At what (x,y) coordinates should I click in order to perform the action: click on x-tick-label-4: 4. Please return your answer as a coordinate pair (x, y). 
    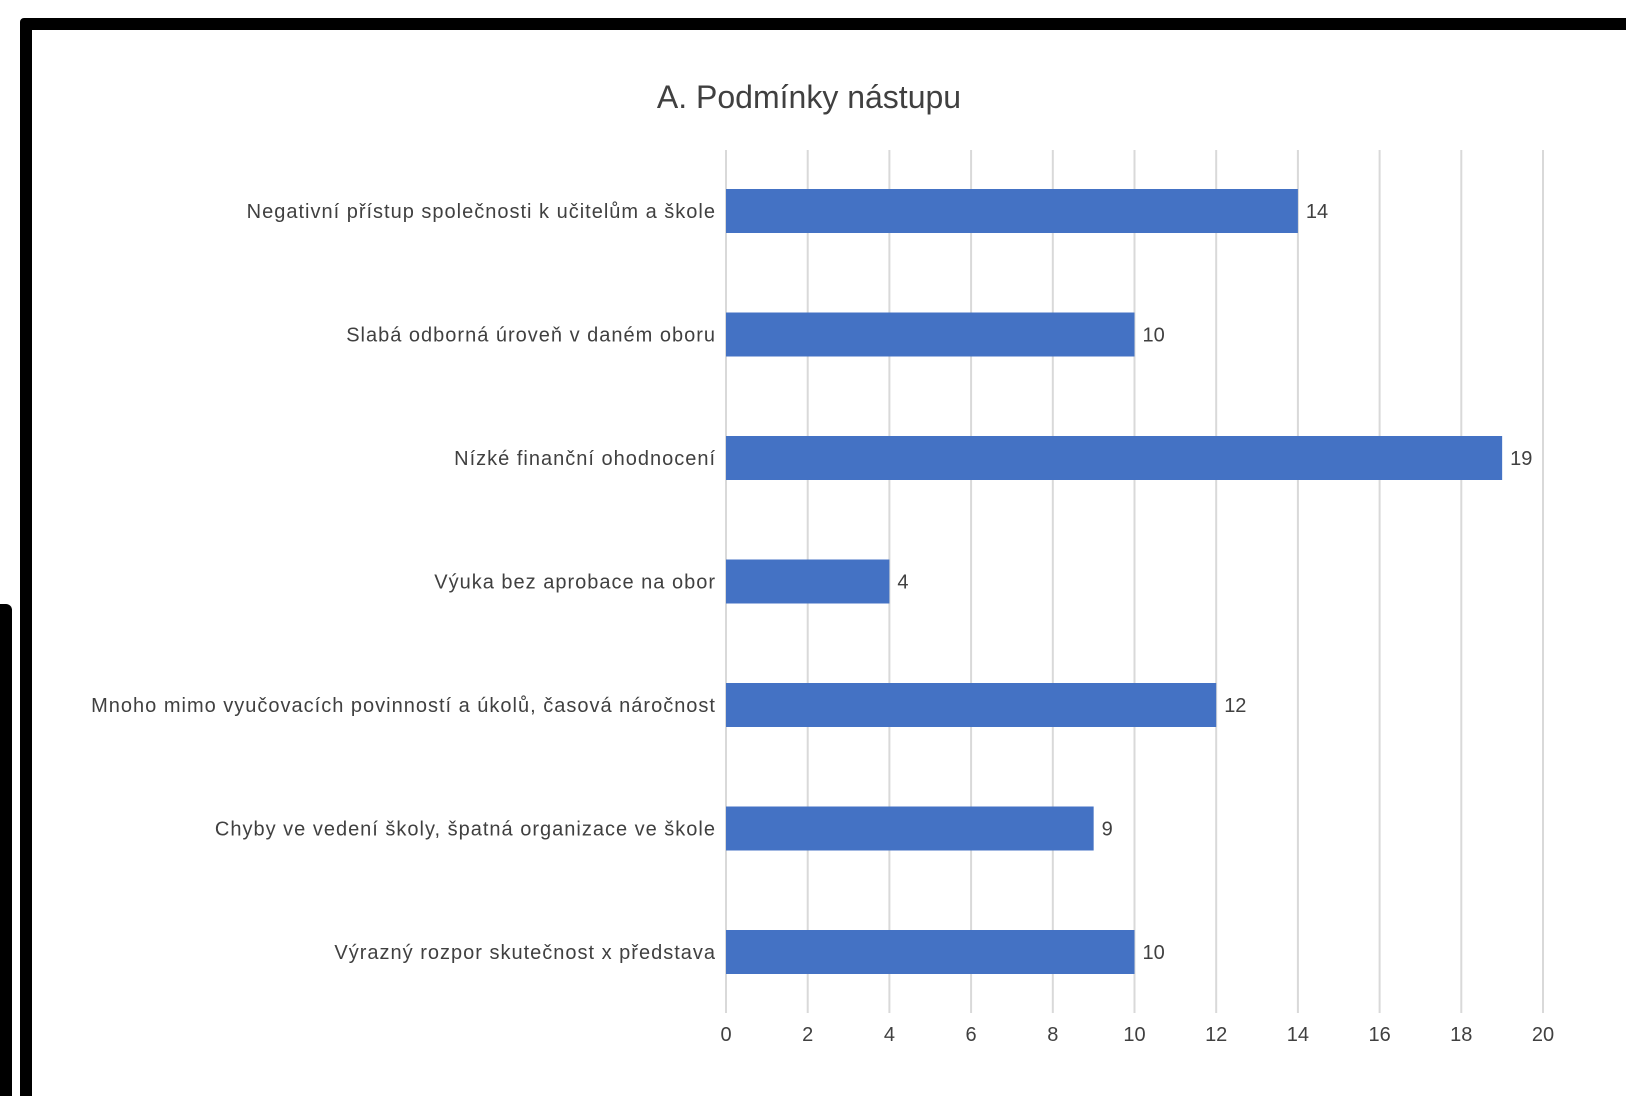
    Looking at the image, I should click on (889, 1035).